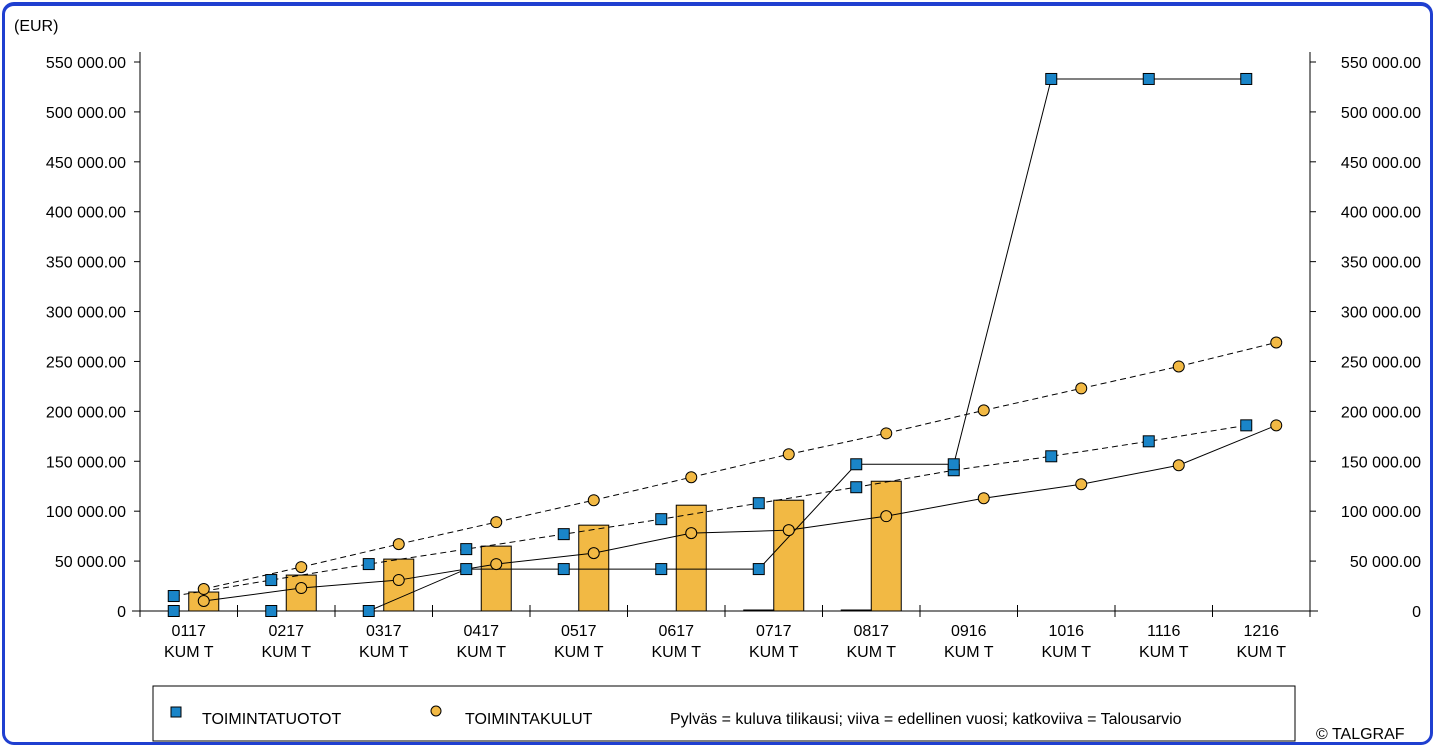 The image size is (1439, 750). I want to click on x-tick-label-code: 0317, so click(384, 631).